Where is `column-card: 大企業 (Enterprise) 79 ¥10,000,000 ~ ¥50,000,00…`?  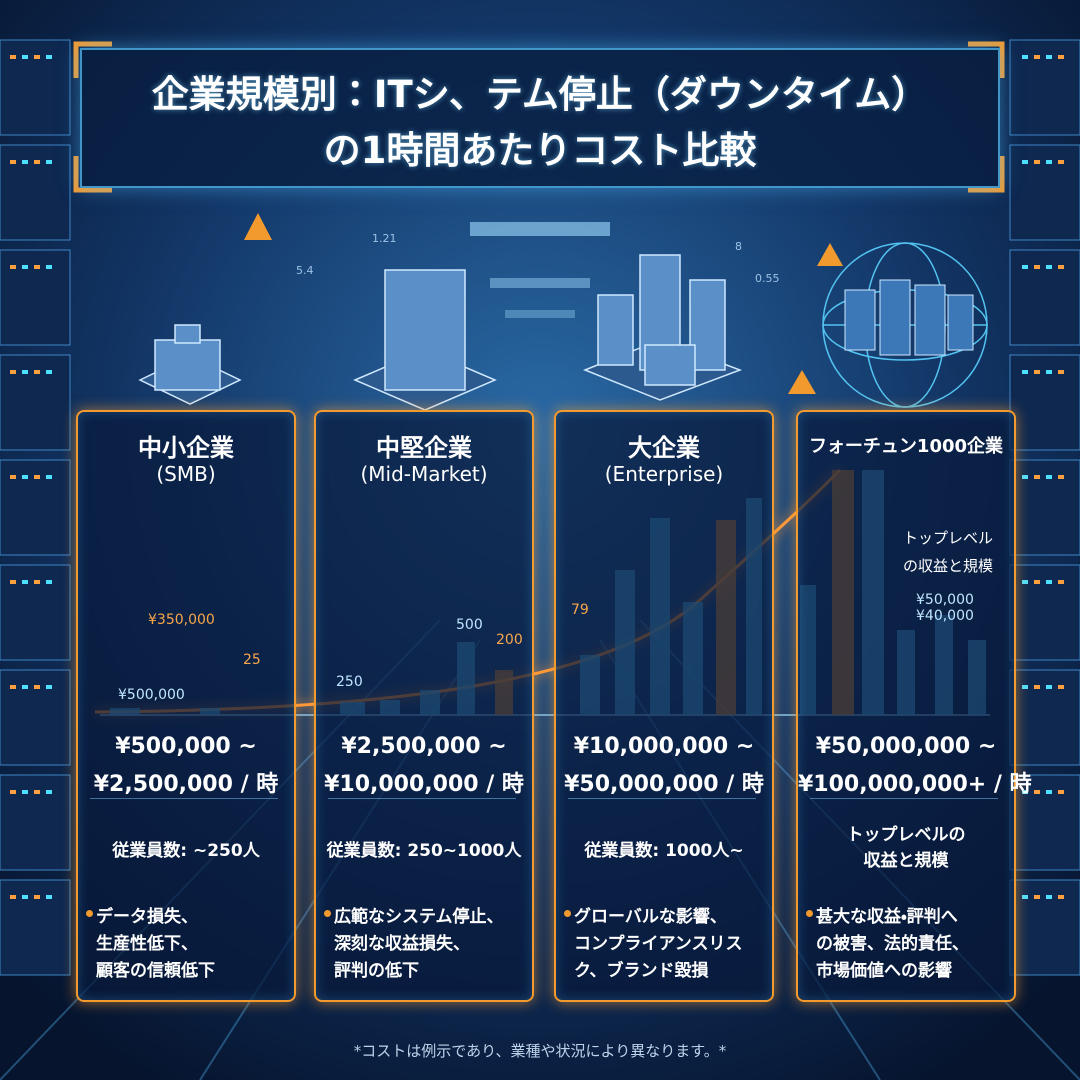
column-card: 大企業 (Enterprise) 79 ¥10,000,000 ~ ¥50,000,00… is located at coordinates (664, 706).